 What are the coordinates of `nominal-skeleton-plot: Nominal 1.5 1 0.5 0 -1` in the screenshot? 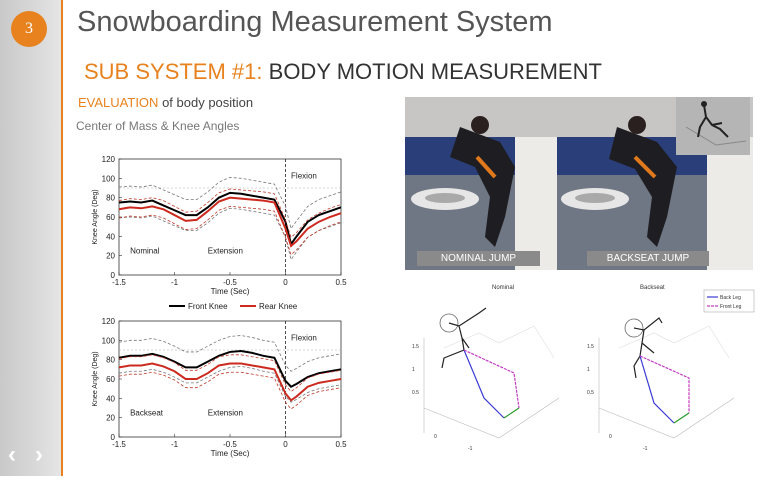 It's located at (486, 368).